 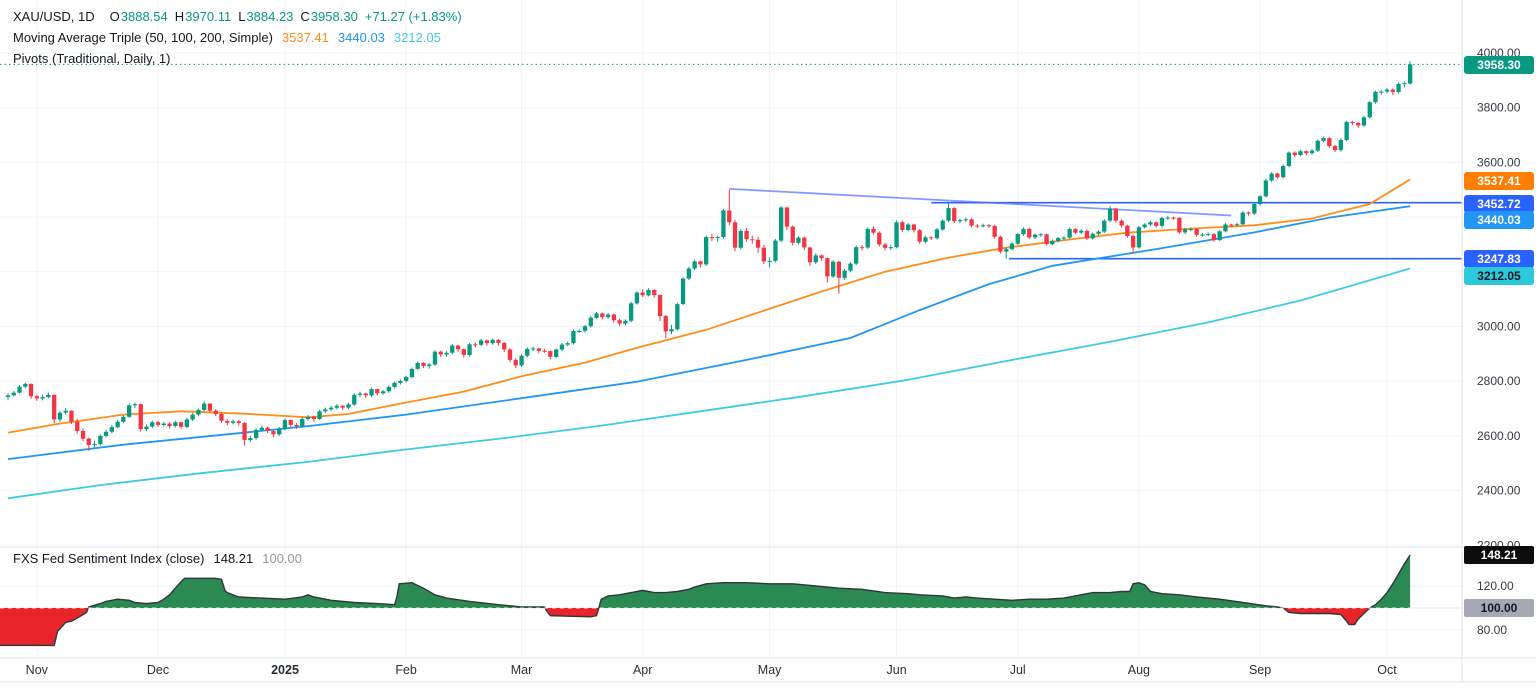 I want to click on svg-text: 3212.05, so click(x=1499, y=276).